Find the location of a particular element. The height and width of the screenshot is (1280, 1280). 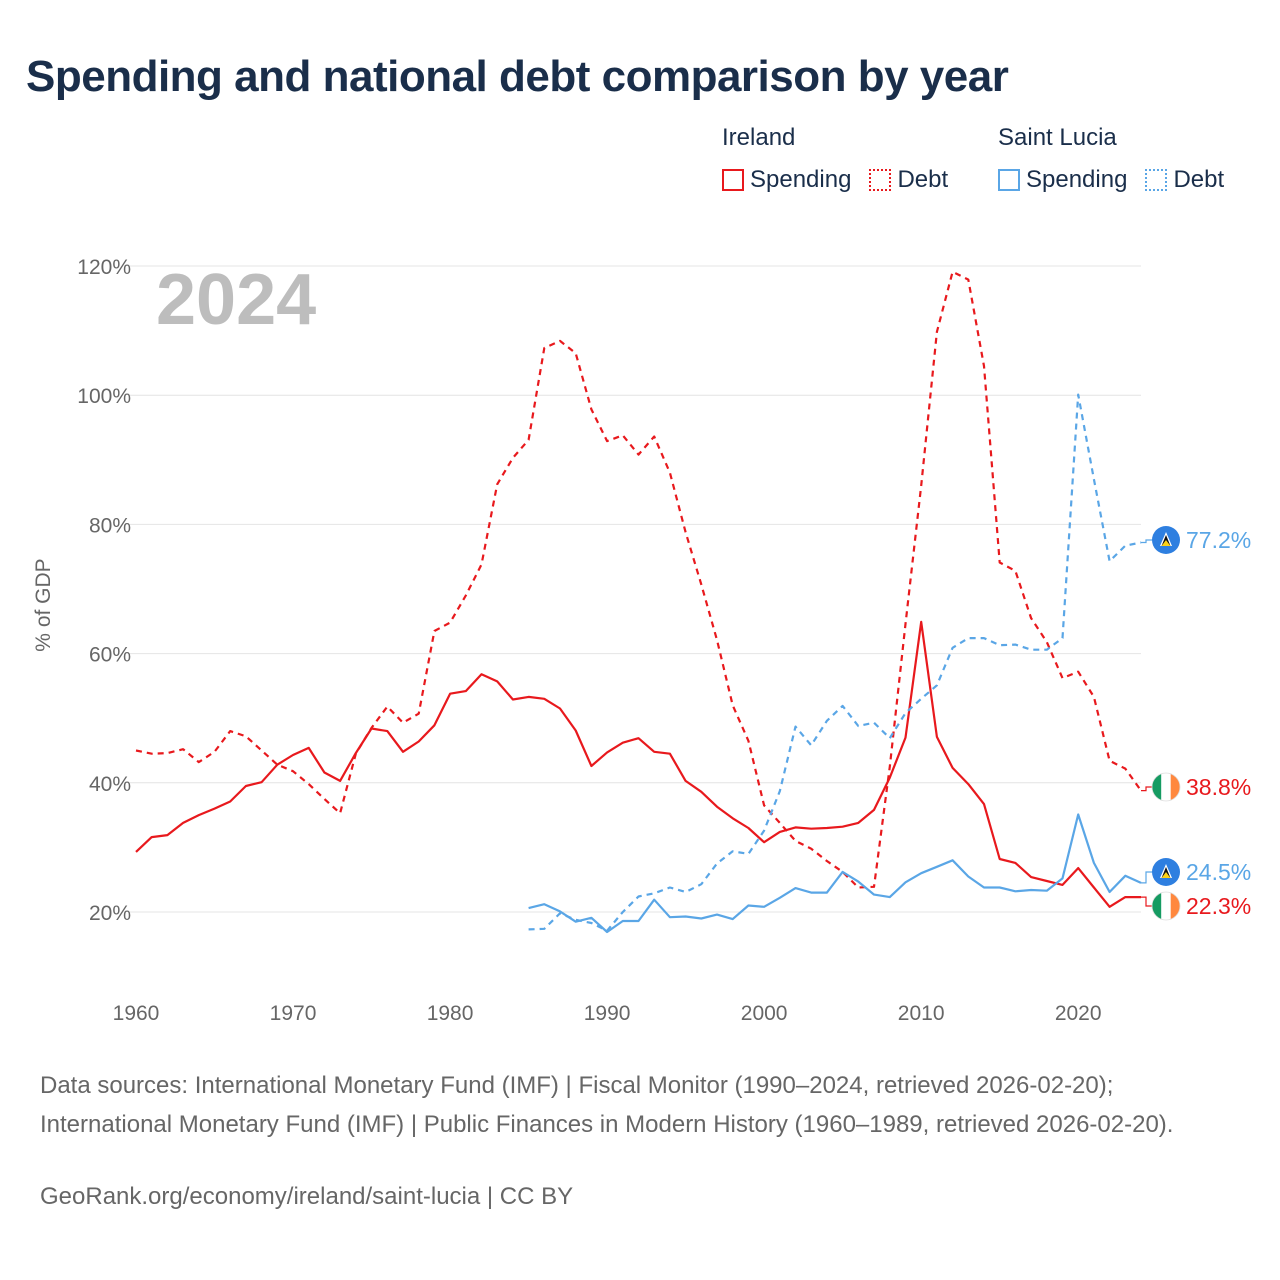

end-value-label: 38.8% is located at coordinates (1218, 787).